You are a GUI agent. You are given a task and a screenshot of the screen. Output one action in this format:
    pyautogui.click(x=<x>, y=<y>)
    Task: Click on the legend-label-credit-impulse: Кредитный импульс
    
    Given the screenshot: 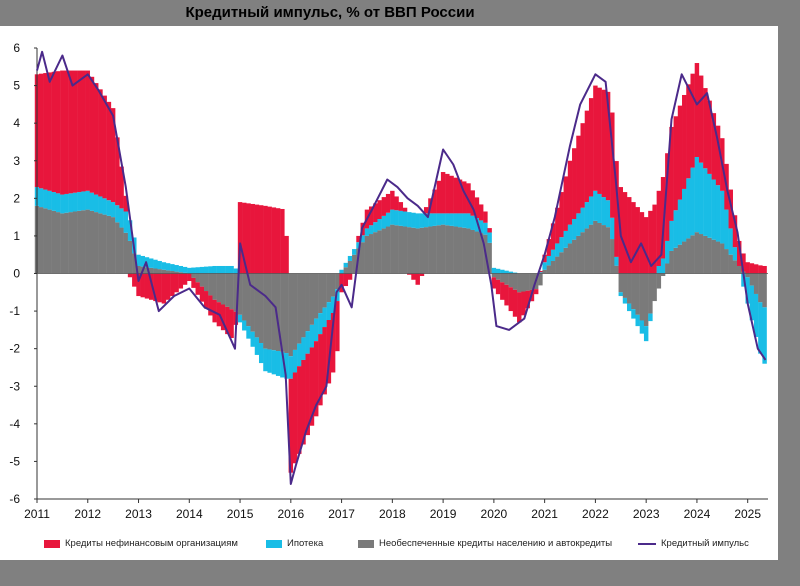 What is the action you would take?
    pyautogui.click(x=705, y=543)
    